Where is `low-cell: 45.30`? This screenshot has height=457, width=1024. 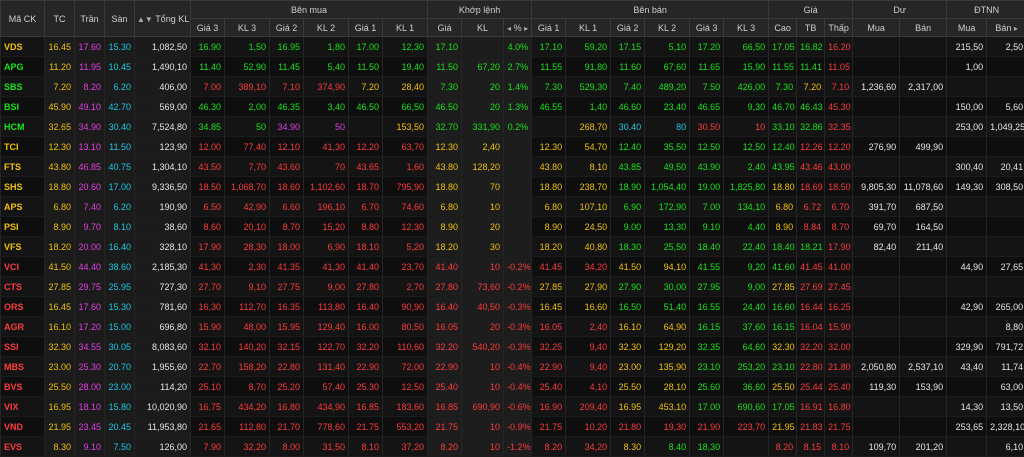
low-cell: 45.30 is located at coordinates (839, 107).